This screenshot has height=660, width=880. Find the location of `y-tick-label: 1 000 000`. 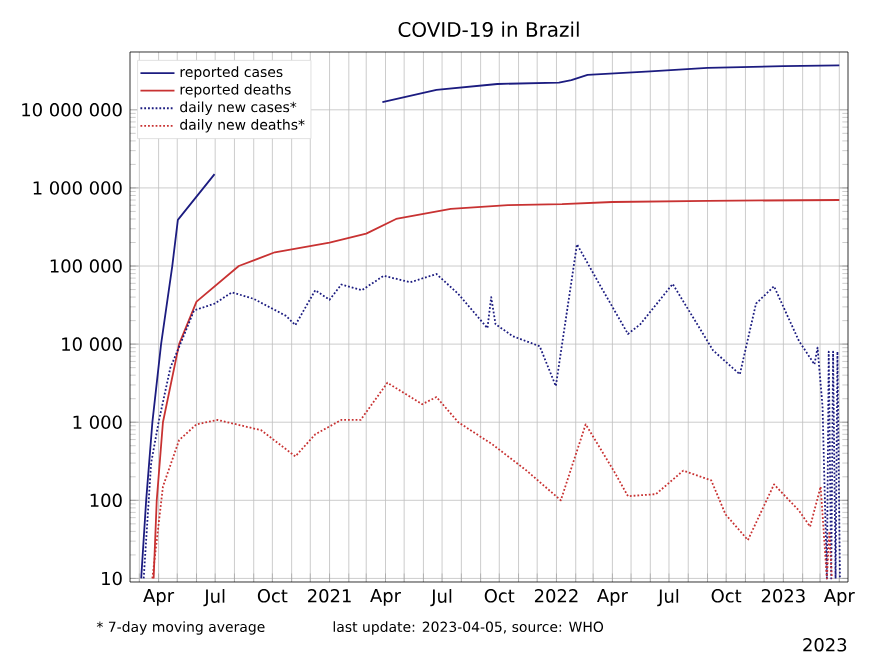

y-tick-label: 1 000 000 is located at coordinates (77, 188).